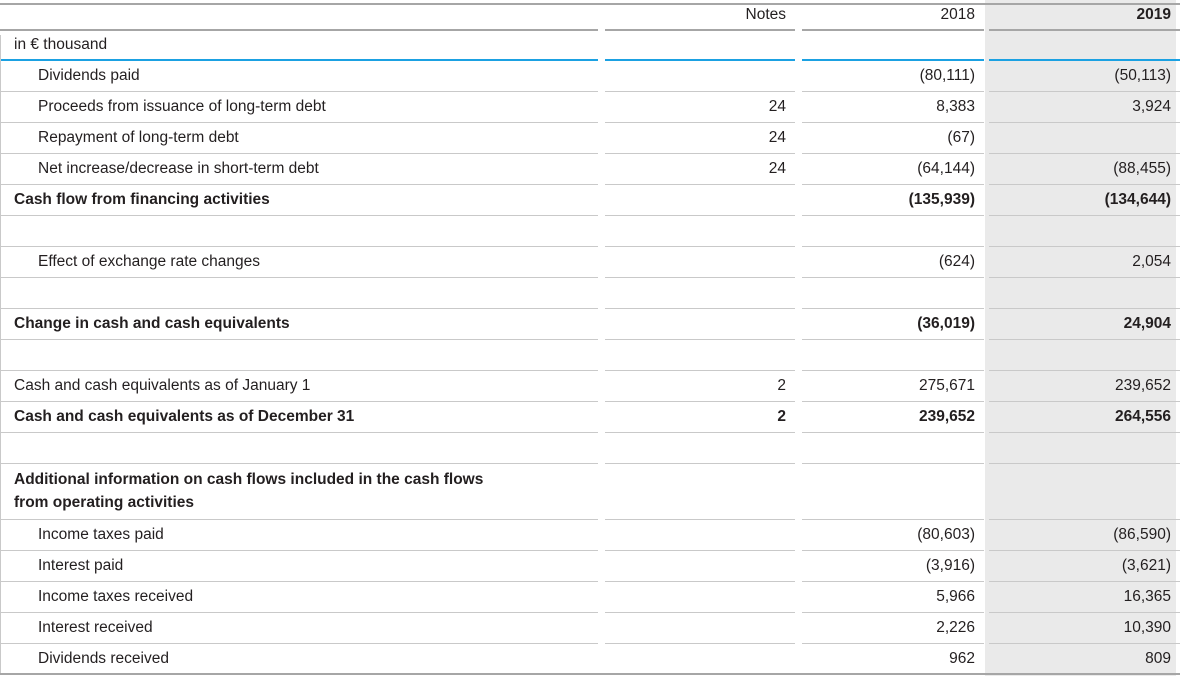 This screenshot has width=1180, height=676. Describe the element at coordinates (700, 15) in the screenshot. I see `header-notes: Notes` at that location.